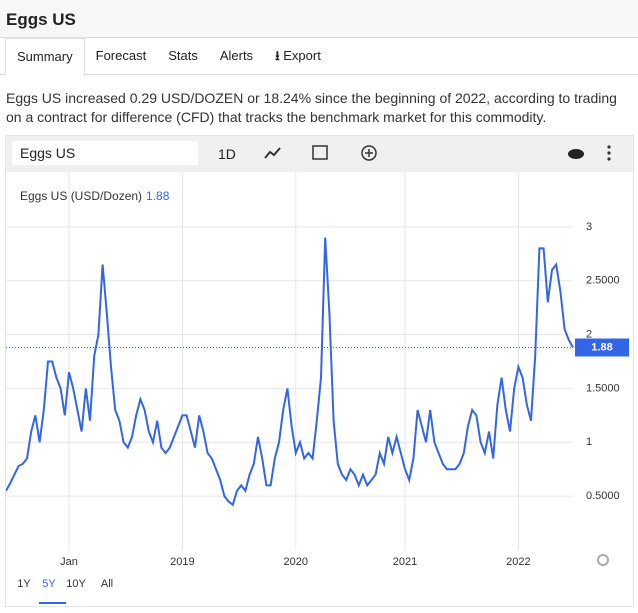 The width and height of the screenshot is (638, 613). What do you see at coordinates (603, 496) in the screenshot?
I see `y-tick-label: 0.5000` at bounding box center [603, 496].